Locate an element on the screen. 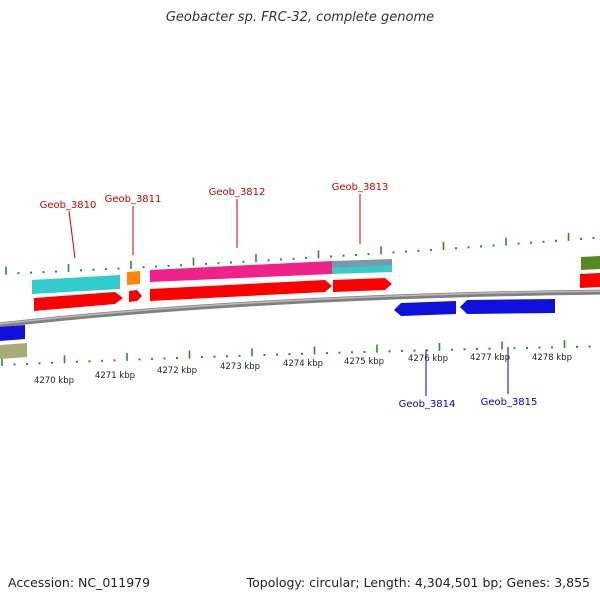 This screenshot has width=600, height=600. reverse-features is located at coordinates (277, 329).